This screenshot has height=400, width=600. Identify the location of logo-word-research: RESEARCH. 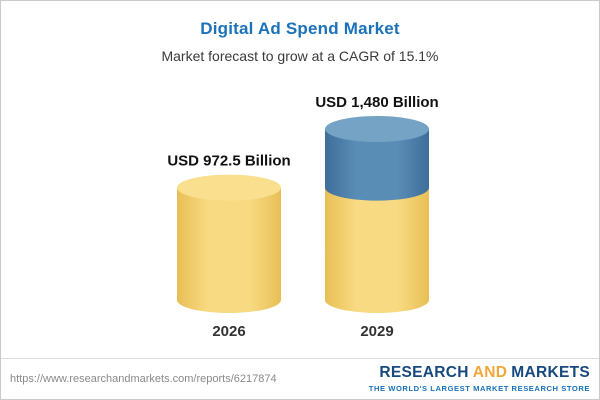
(424, 373).